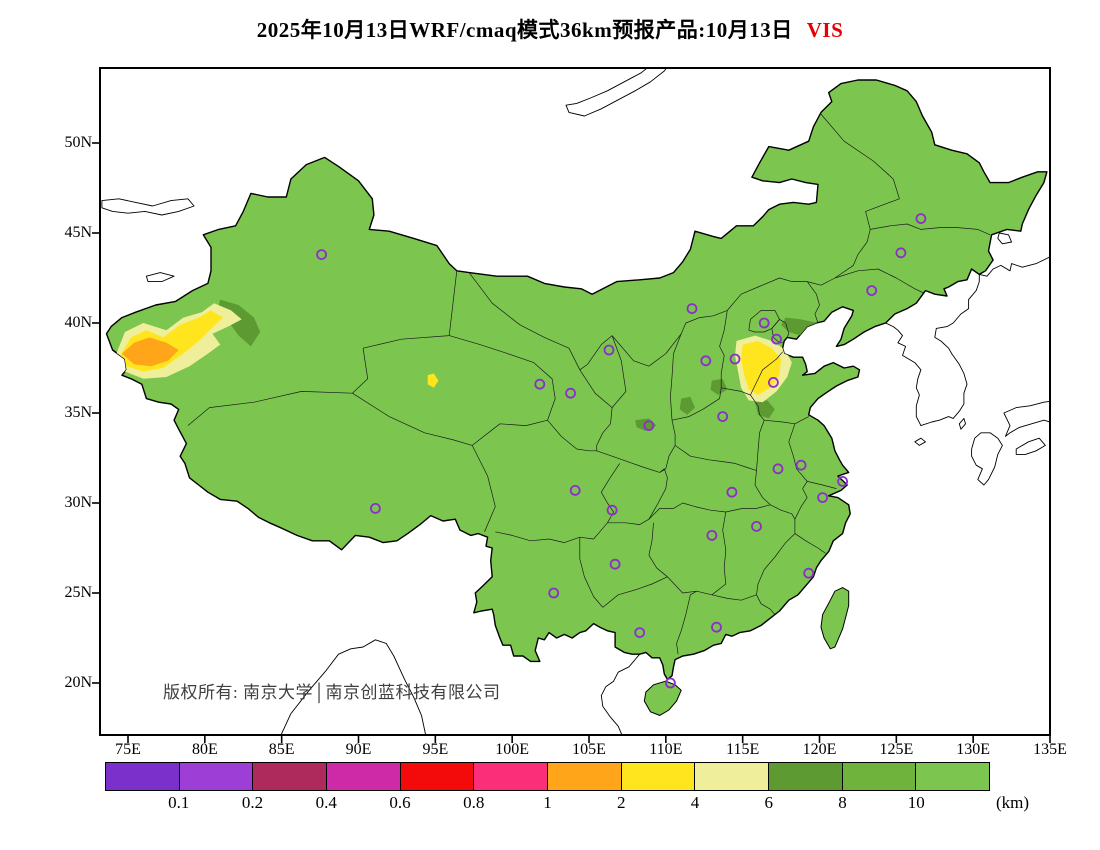  What do you see at coordinates (524, 30) in the screenshot?
I see `chart-title-text: 2025年10月13日WRF/cmaq模式36km预报产品:10月13日` at bounding box center [524, 30].